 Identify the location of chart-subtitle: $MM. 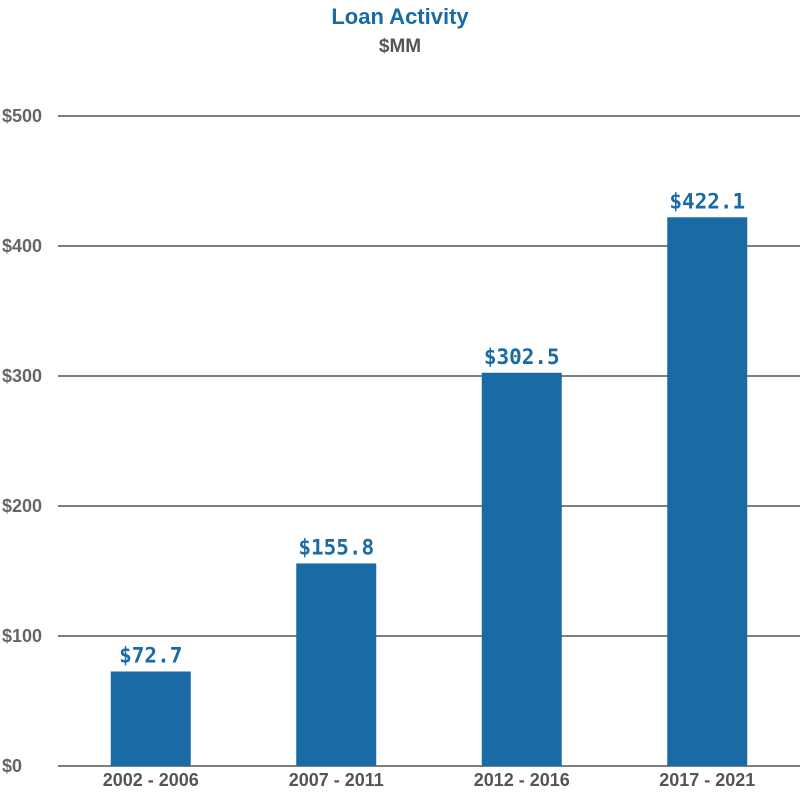
(400, 46).